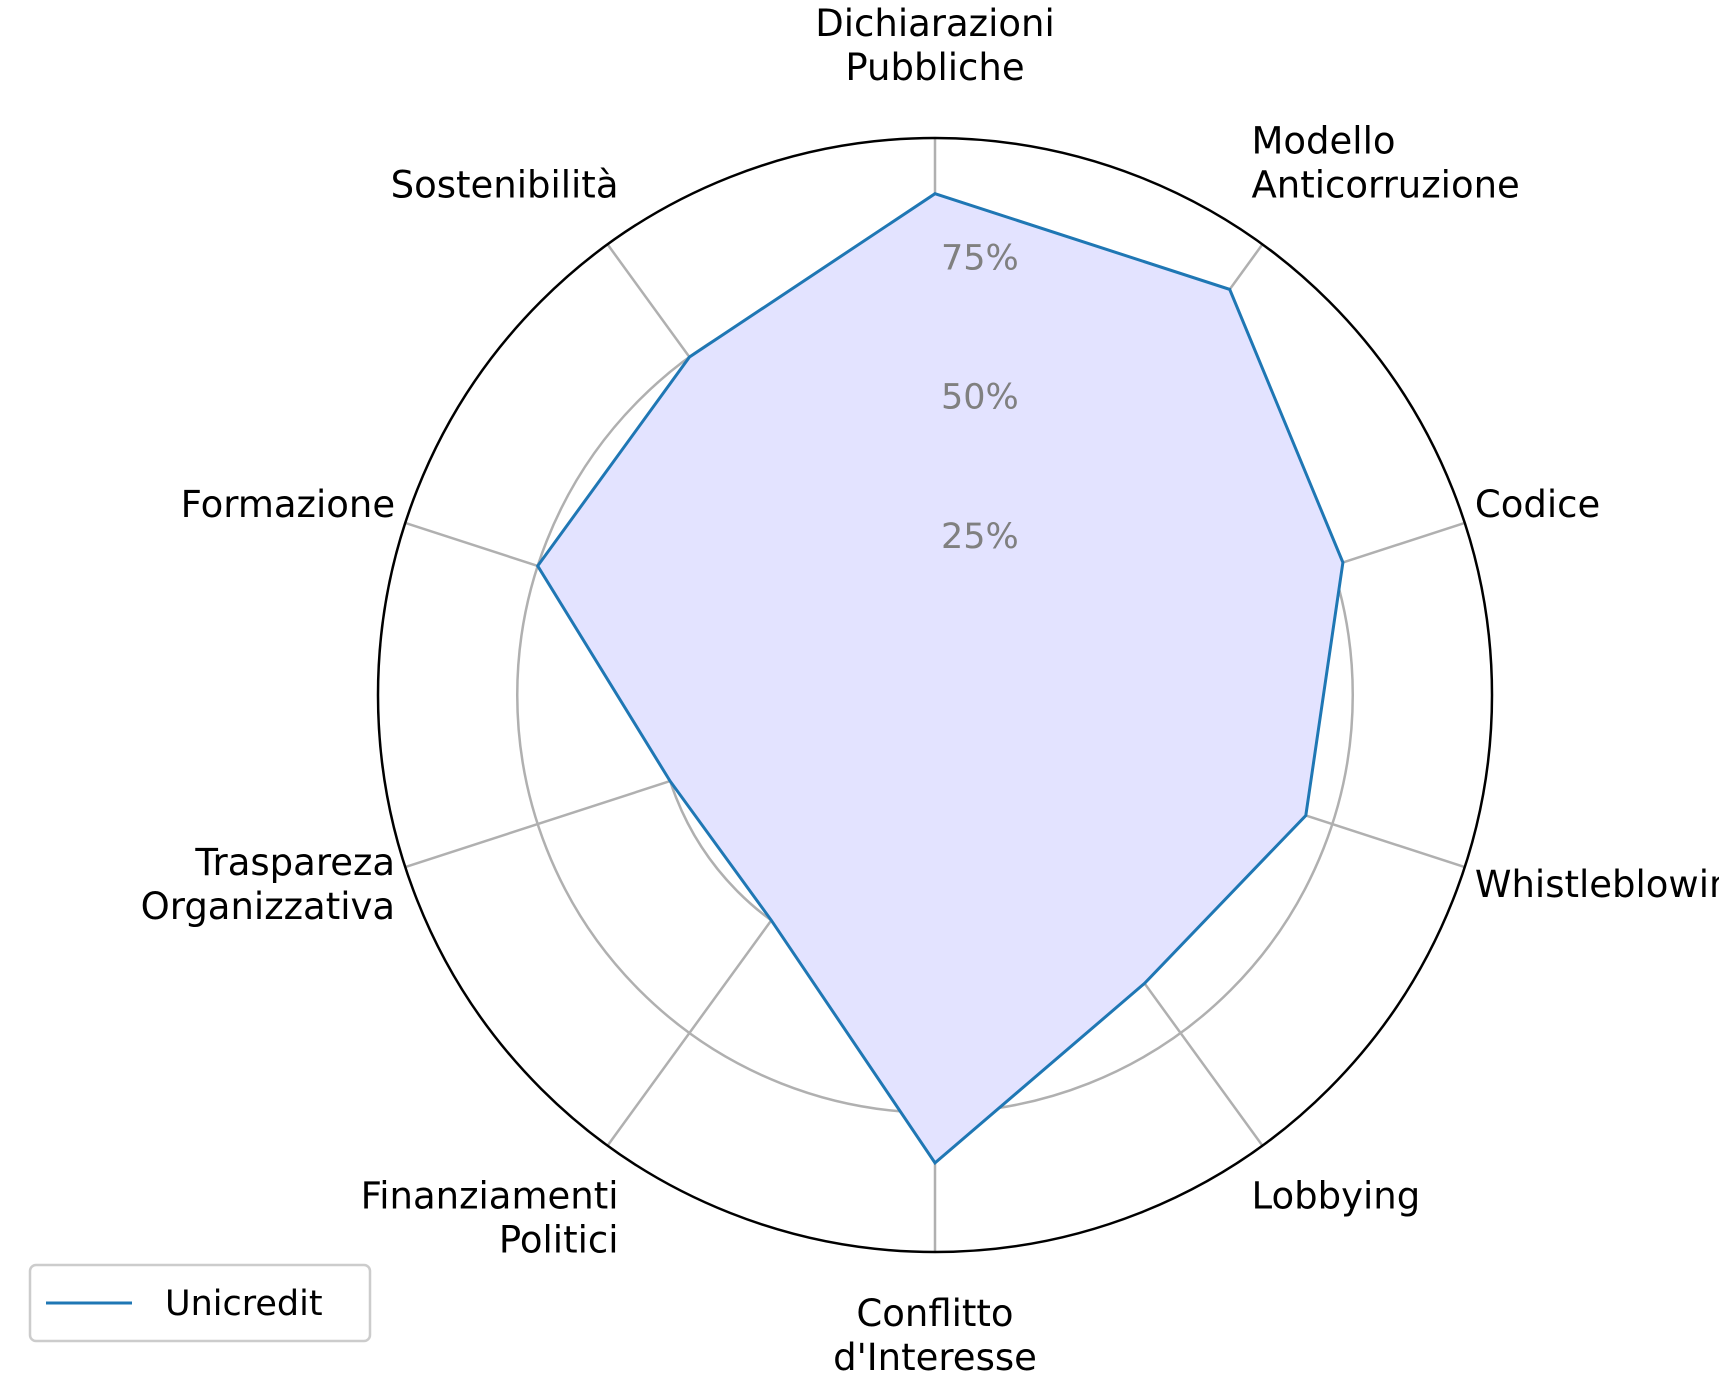 The width and height of the screenshot is (1719, 1382). I want to click on legend-box, so click(200, 1303).